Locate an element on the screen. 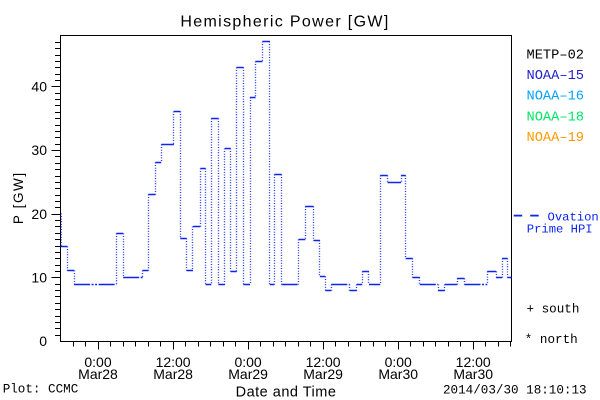  svg-text: NOAA–16 is located at coordinates (556, 97).